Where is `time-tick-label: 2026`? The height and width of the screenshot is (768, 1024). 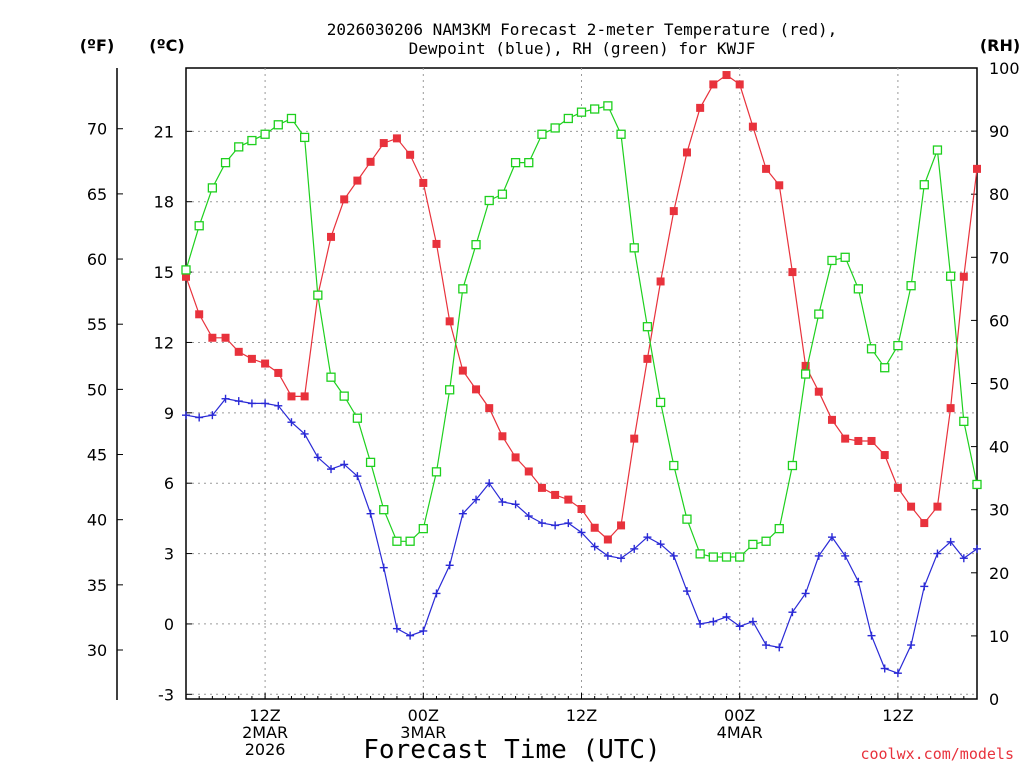
time-tick-label: 2026 is located at coordinates (265, 749).